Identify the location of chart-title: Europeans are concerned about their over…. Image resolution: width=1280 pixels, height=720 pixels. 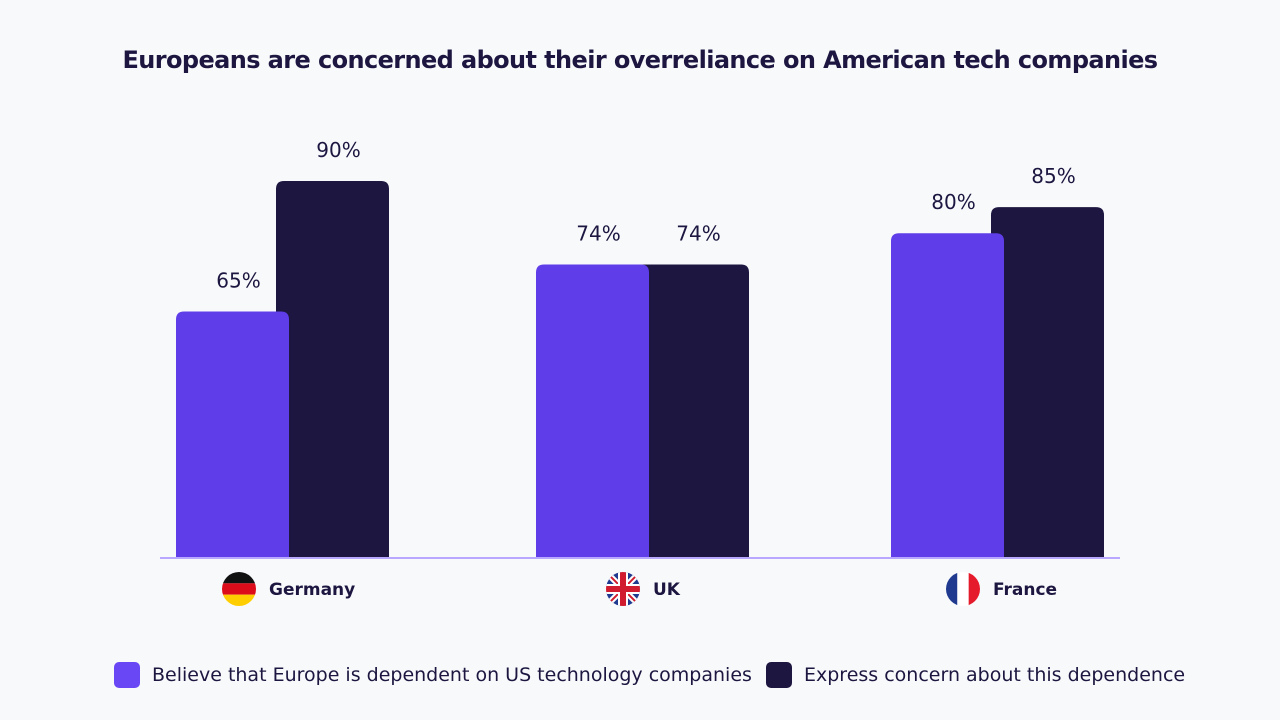
(640, 60).